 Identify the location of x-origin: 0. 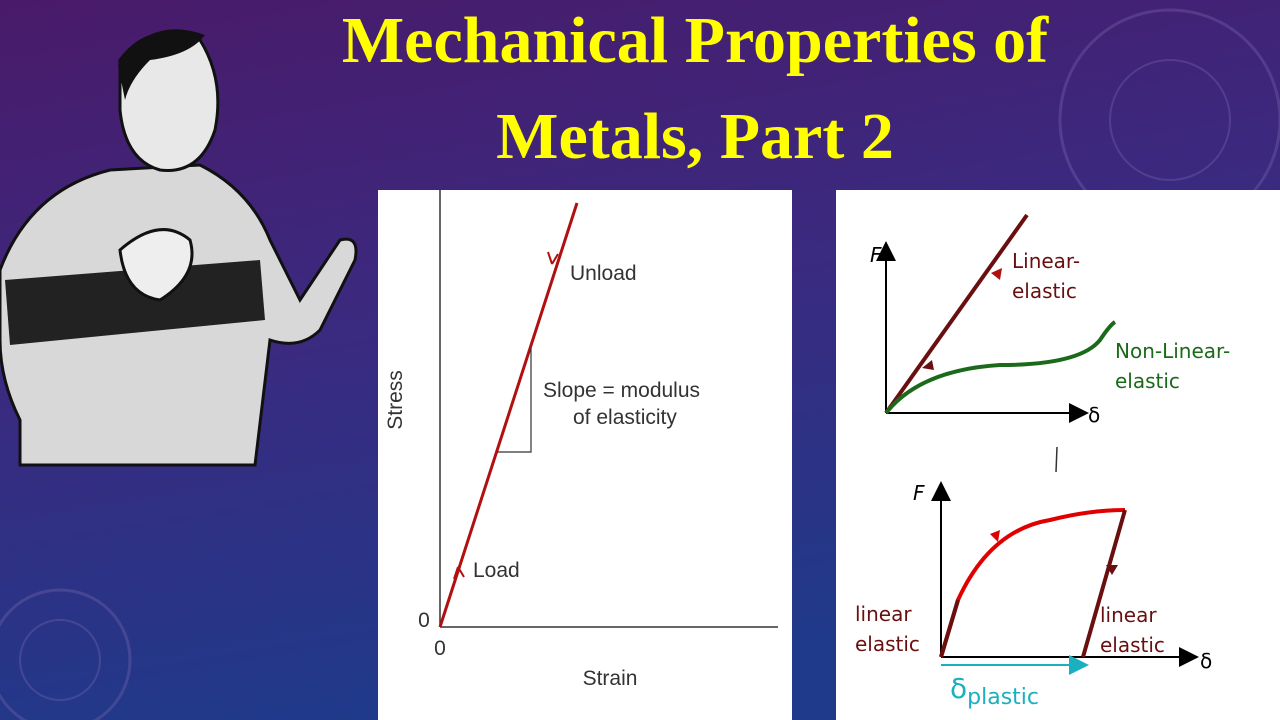
(440, 648).